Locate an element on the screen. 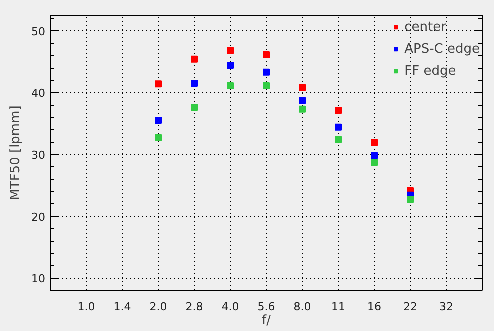 The height and width of the screenshot is (331, 494). x-tick-label: 2.8 is located at coordinates (195, 307).